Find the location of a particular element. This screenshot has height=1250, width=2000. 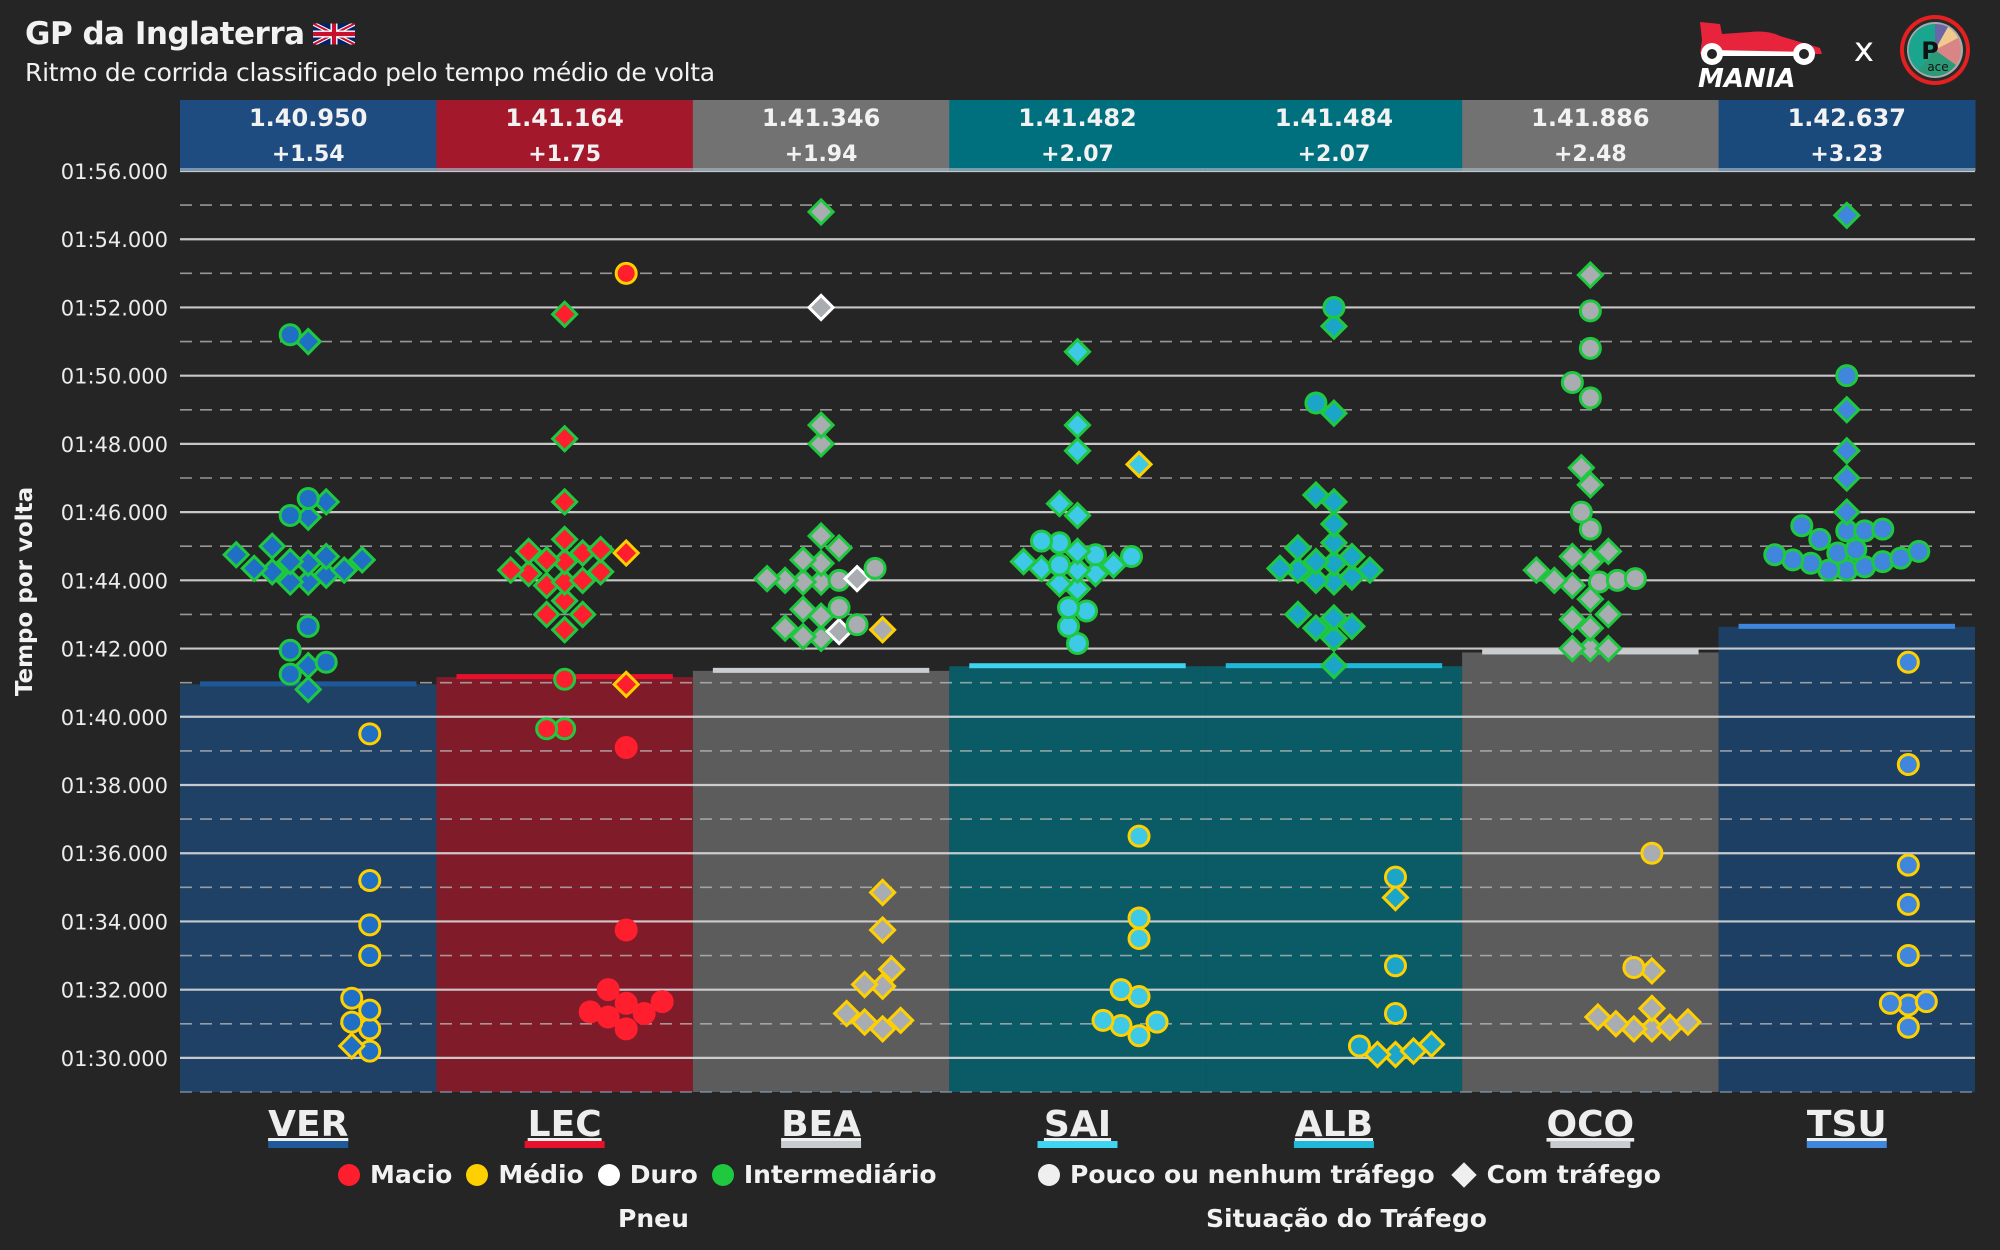

legend-label: Macio is located at coordinates (411, 1174).